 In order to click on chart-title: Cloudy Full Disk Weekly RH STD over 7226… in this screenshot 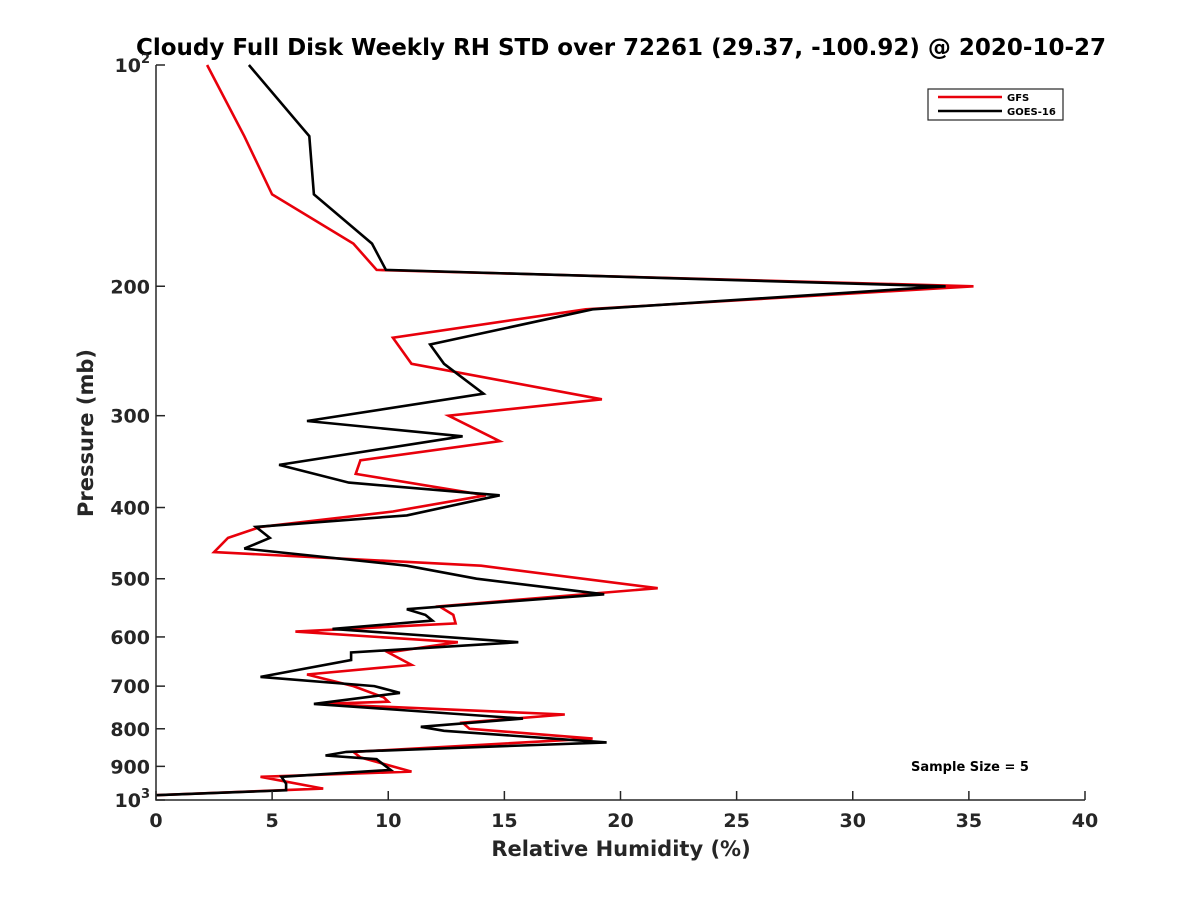, I will do `click(621, 48)`.